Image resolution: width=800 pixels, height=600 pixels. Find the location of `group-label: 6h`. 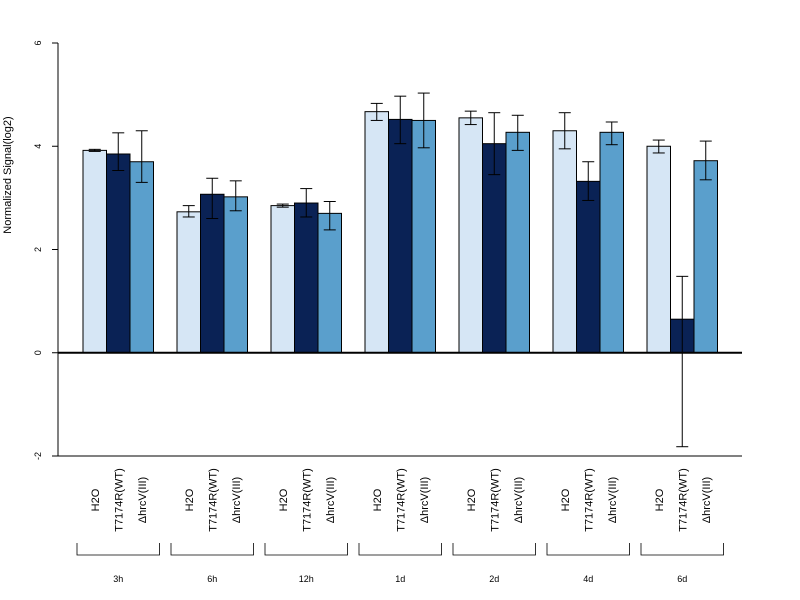

group-label: 6h is located at coordinates (212, 579).